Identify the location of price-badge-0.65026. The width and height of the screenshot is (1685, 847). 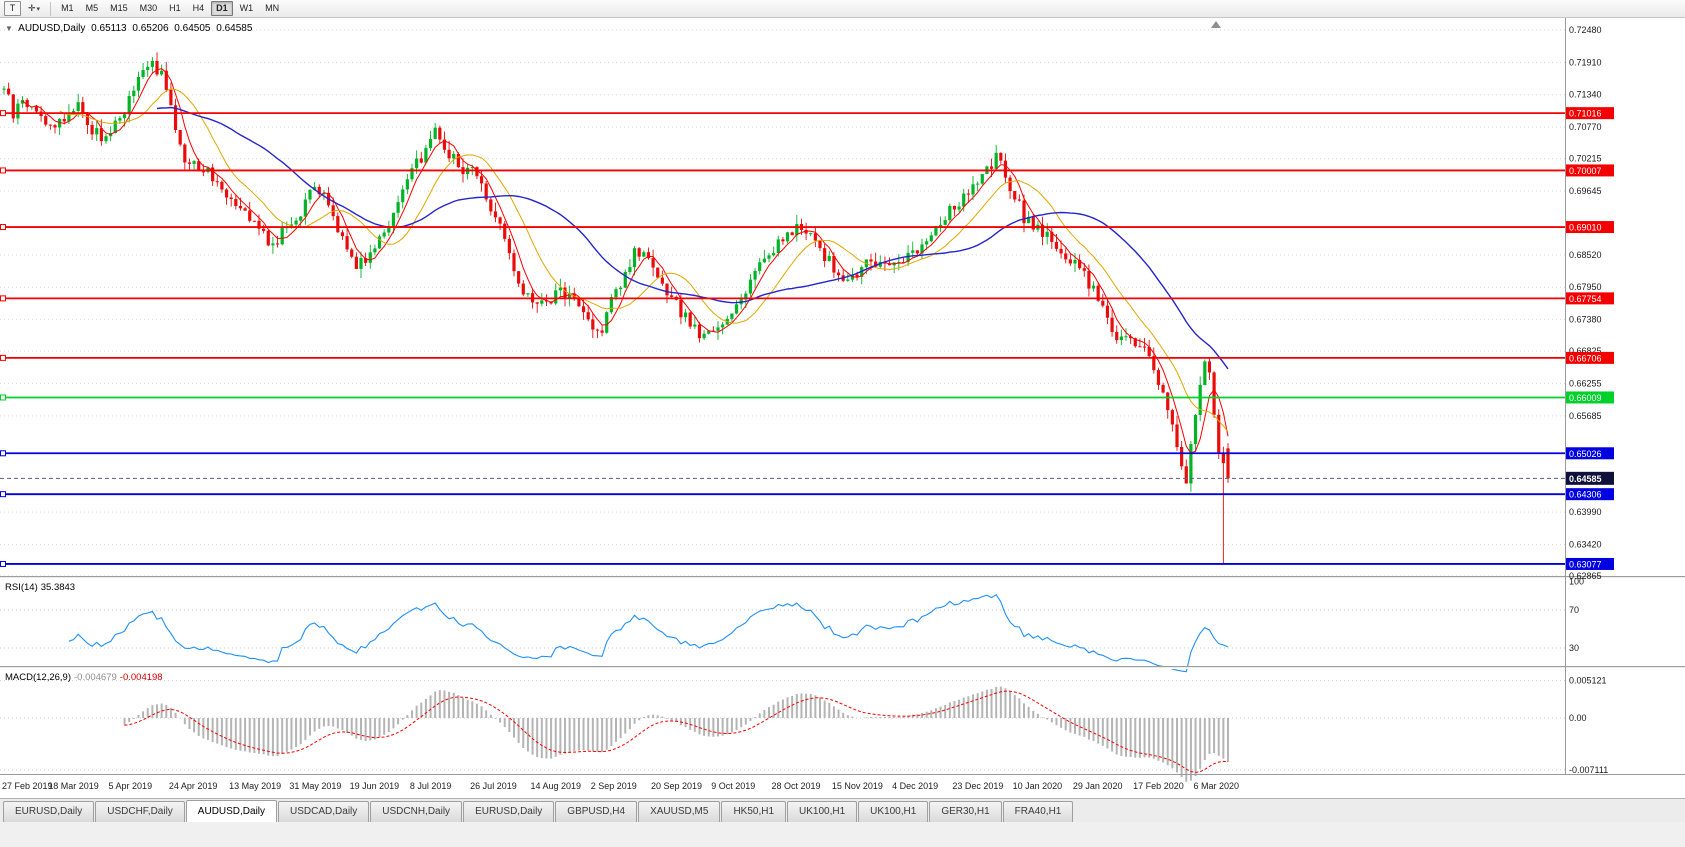
(1590, 453).